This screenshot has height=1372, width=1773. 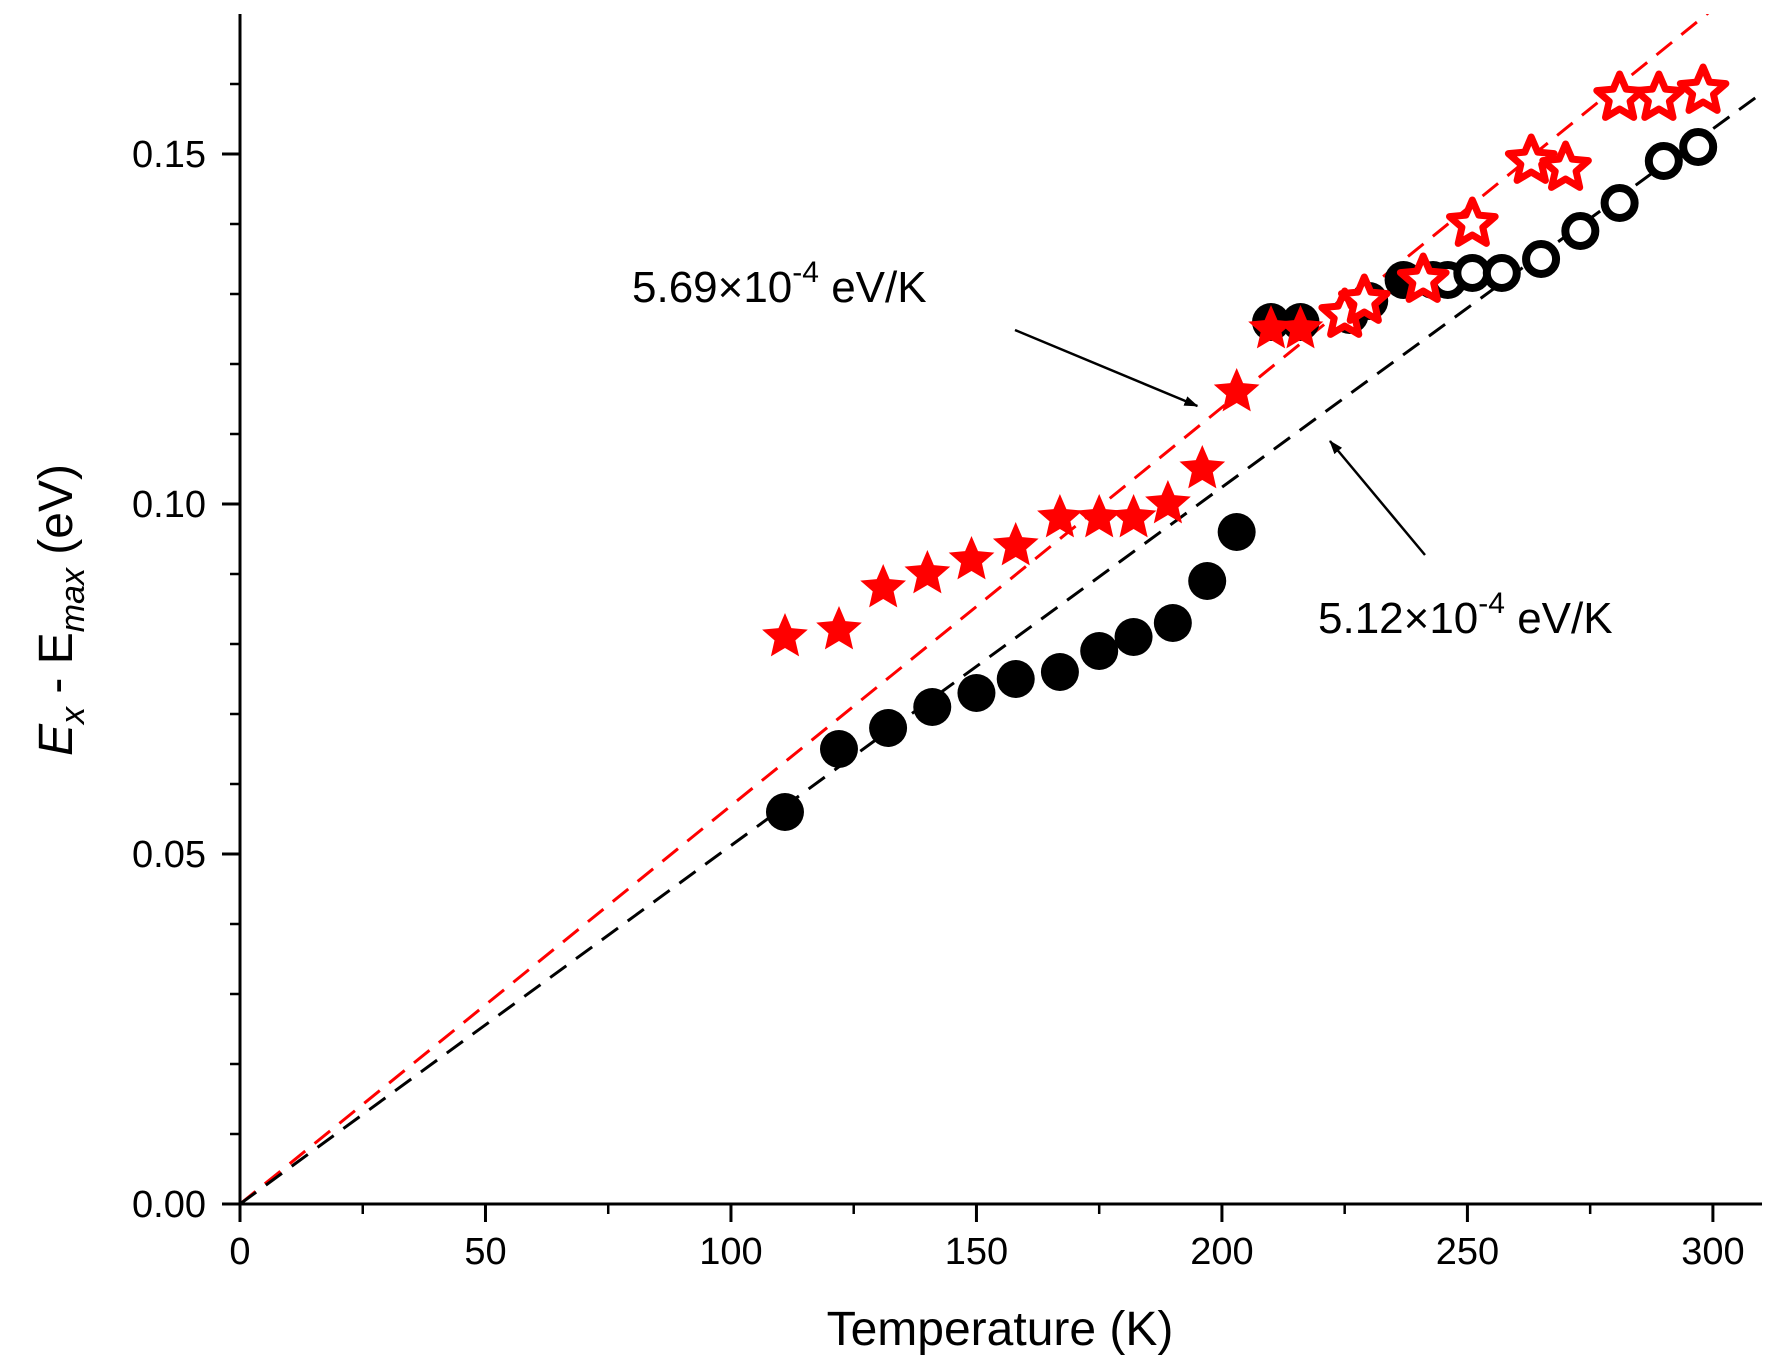 I want to click on black-slope-arrow, so click(x=1377, y=498).